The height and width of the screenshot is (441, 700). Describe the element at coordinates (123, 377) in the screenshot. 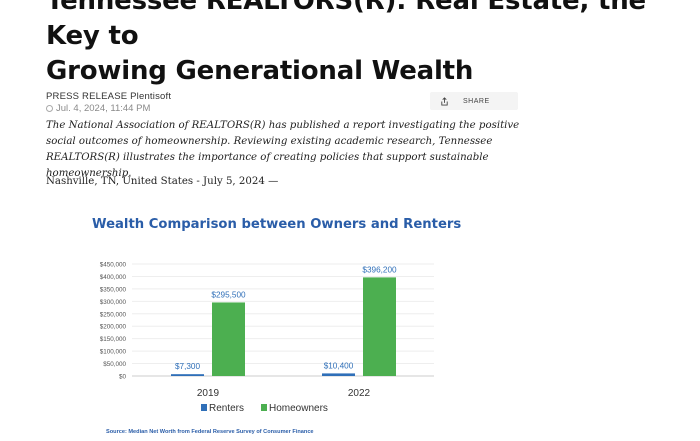

I see `y-tick-label: $0` at that location.